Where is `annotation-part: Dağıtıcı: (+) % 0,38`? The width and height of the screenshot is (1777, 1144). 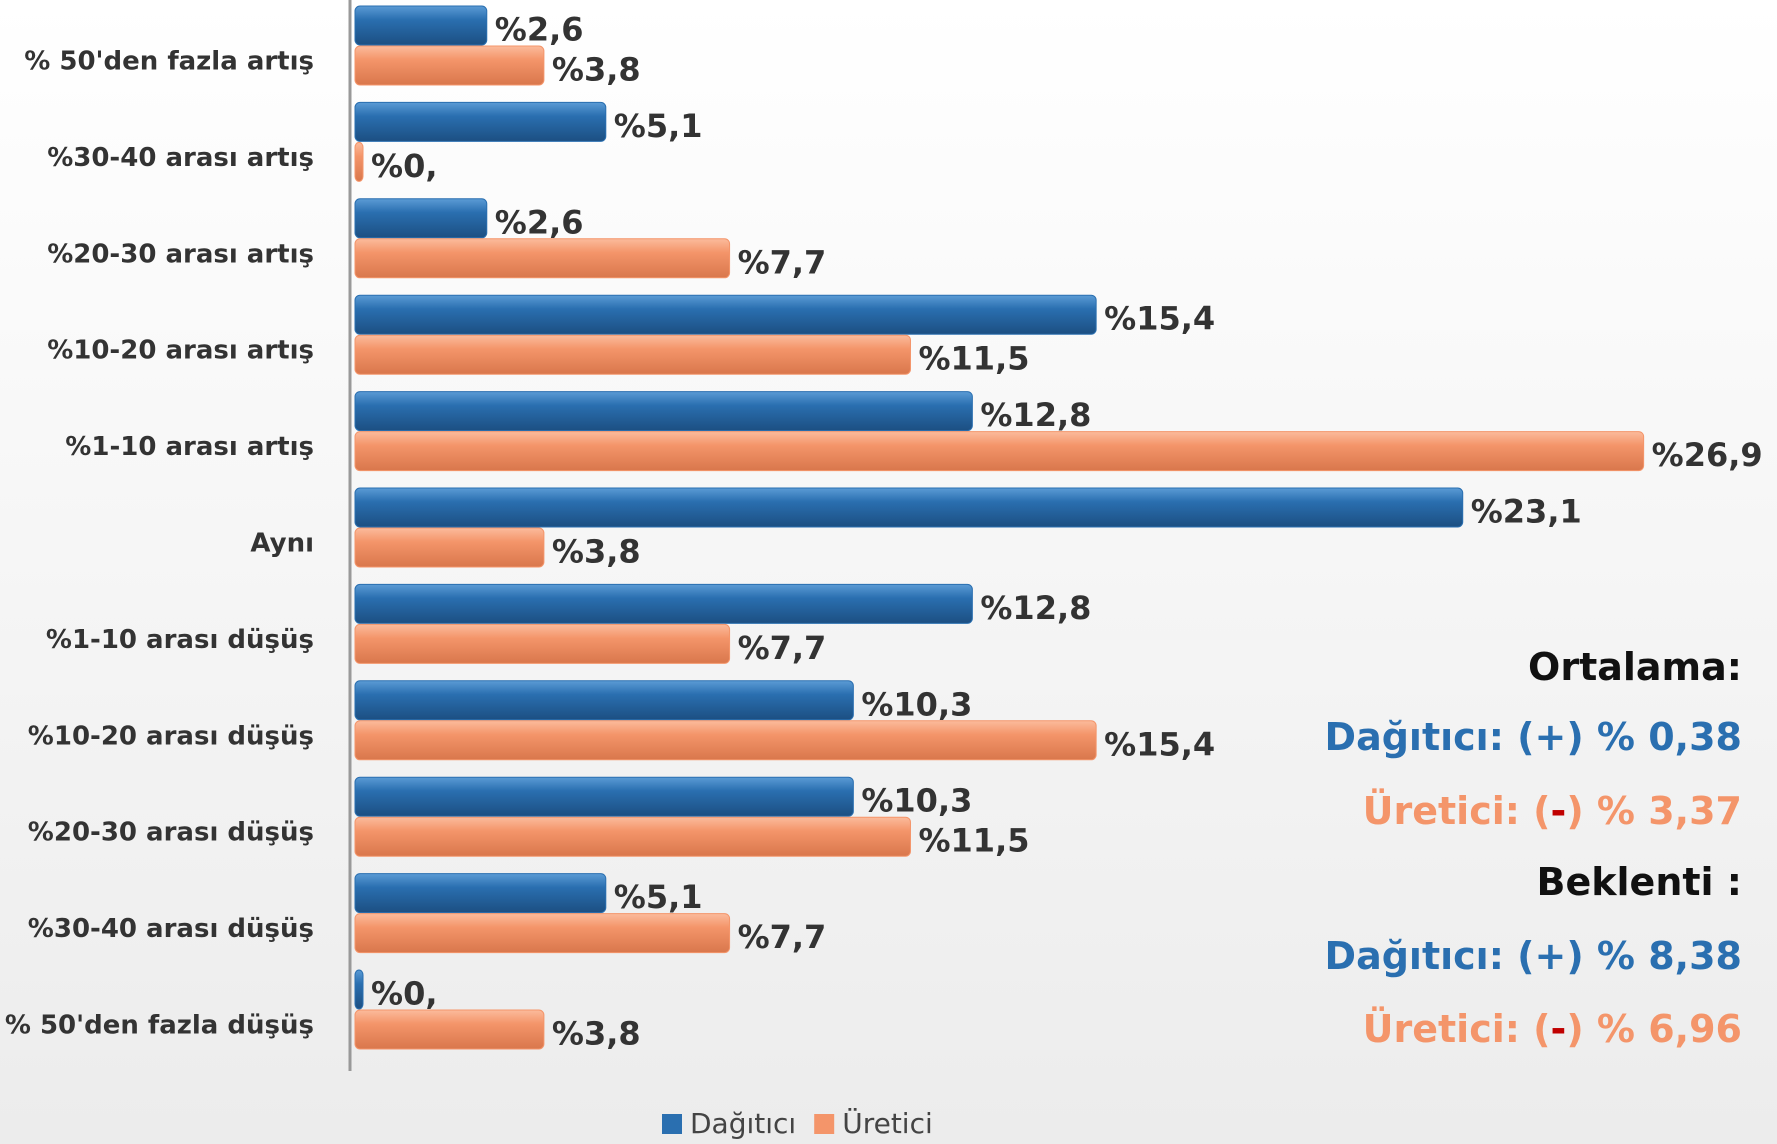
annotation-part: Dağıtıcı: (+) % 0,38 is located at coordinates (1533, 737).